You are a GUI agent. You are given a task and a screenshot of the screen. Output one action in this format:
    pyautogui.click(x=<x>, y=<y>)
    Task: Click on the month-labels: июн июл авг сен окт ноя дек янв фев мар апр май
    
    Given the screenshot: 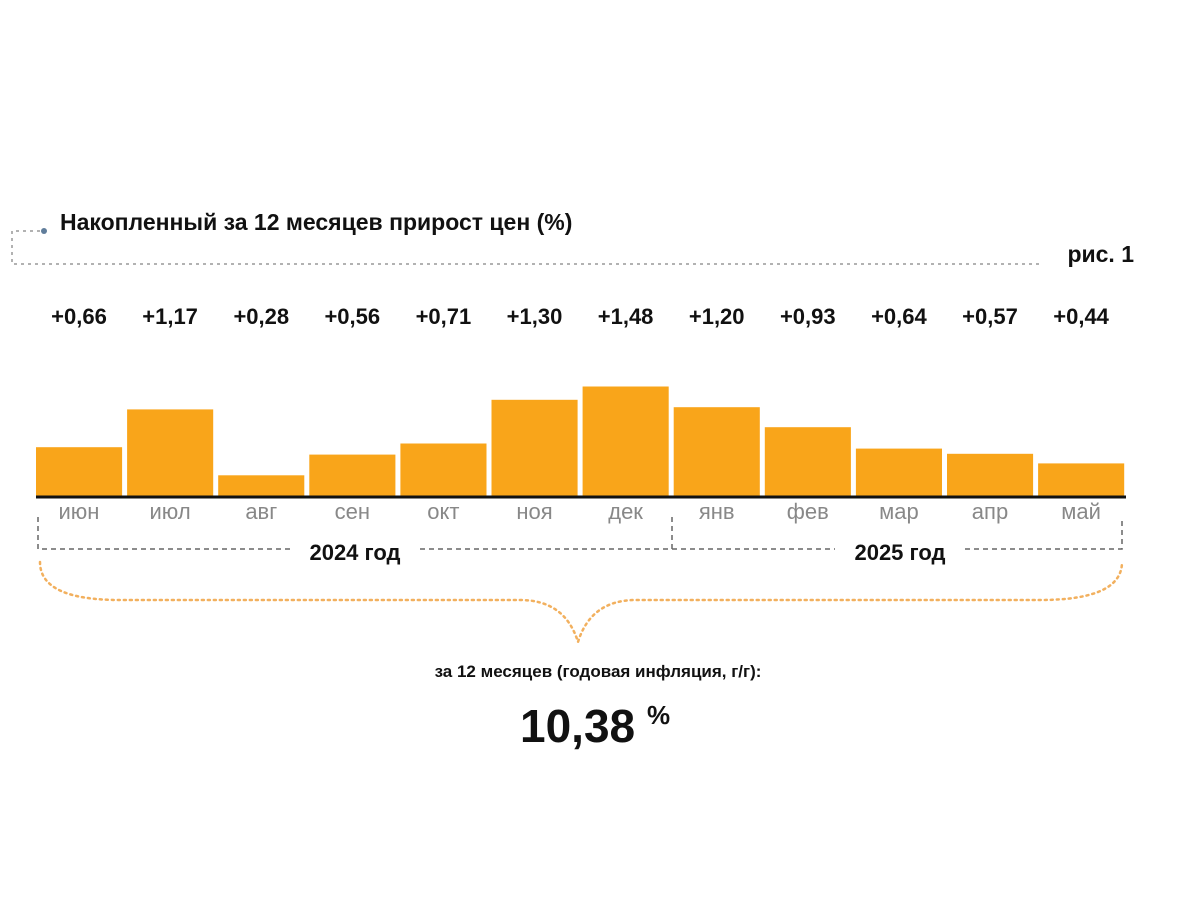 What is the action you would take?
    pyautogui.click(x=580, y=511)
    